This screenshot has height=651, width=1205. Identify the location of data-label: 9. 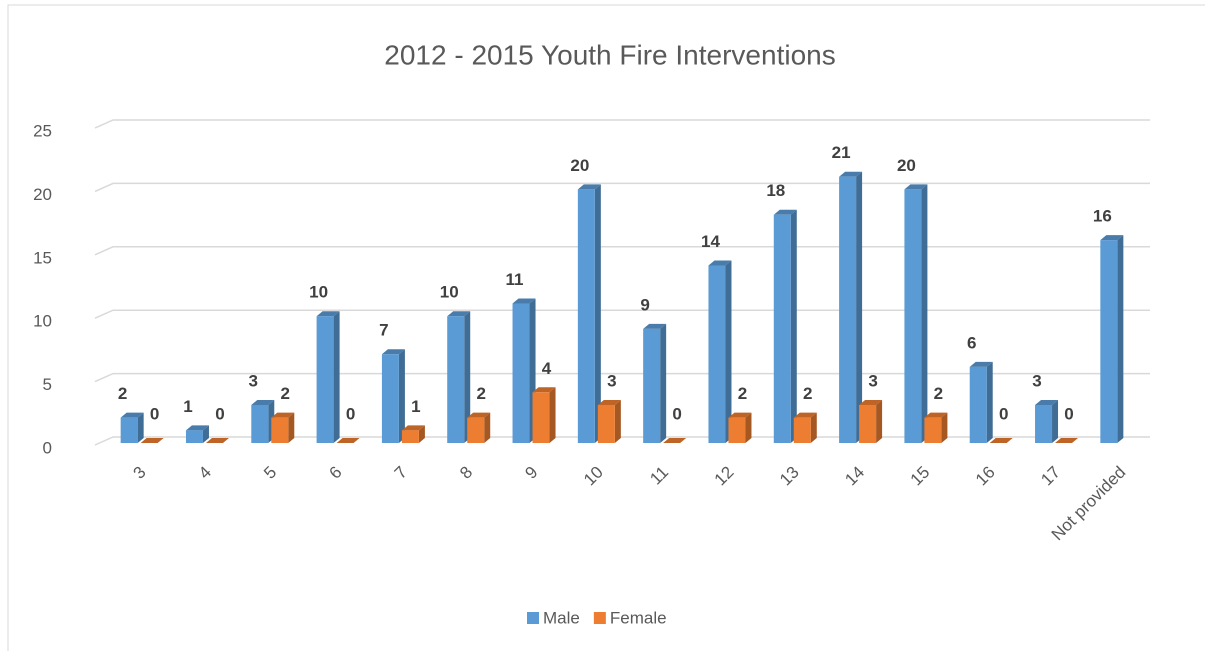
(644, 304).